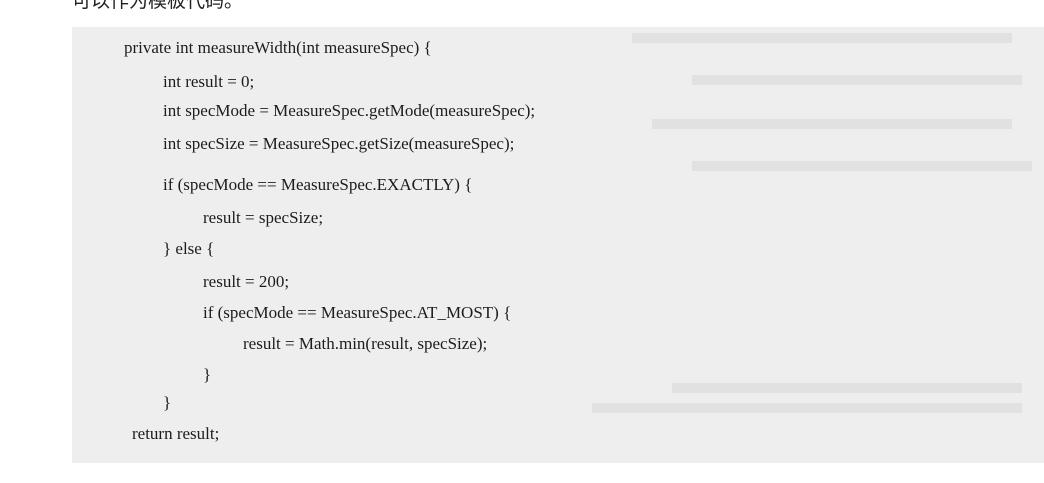 The height and width of the screenshot is (483, 1044). I want to click on code-line: result = specSize;, so click(263, 217).